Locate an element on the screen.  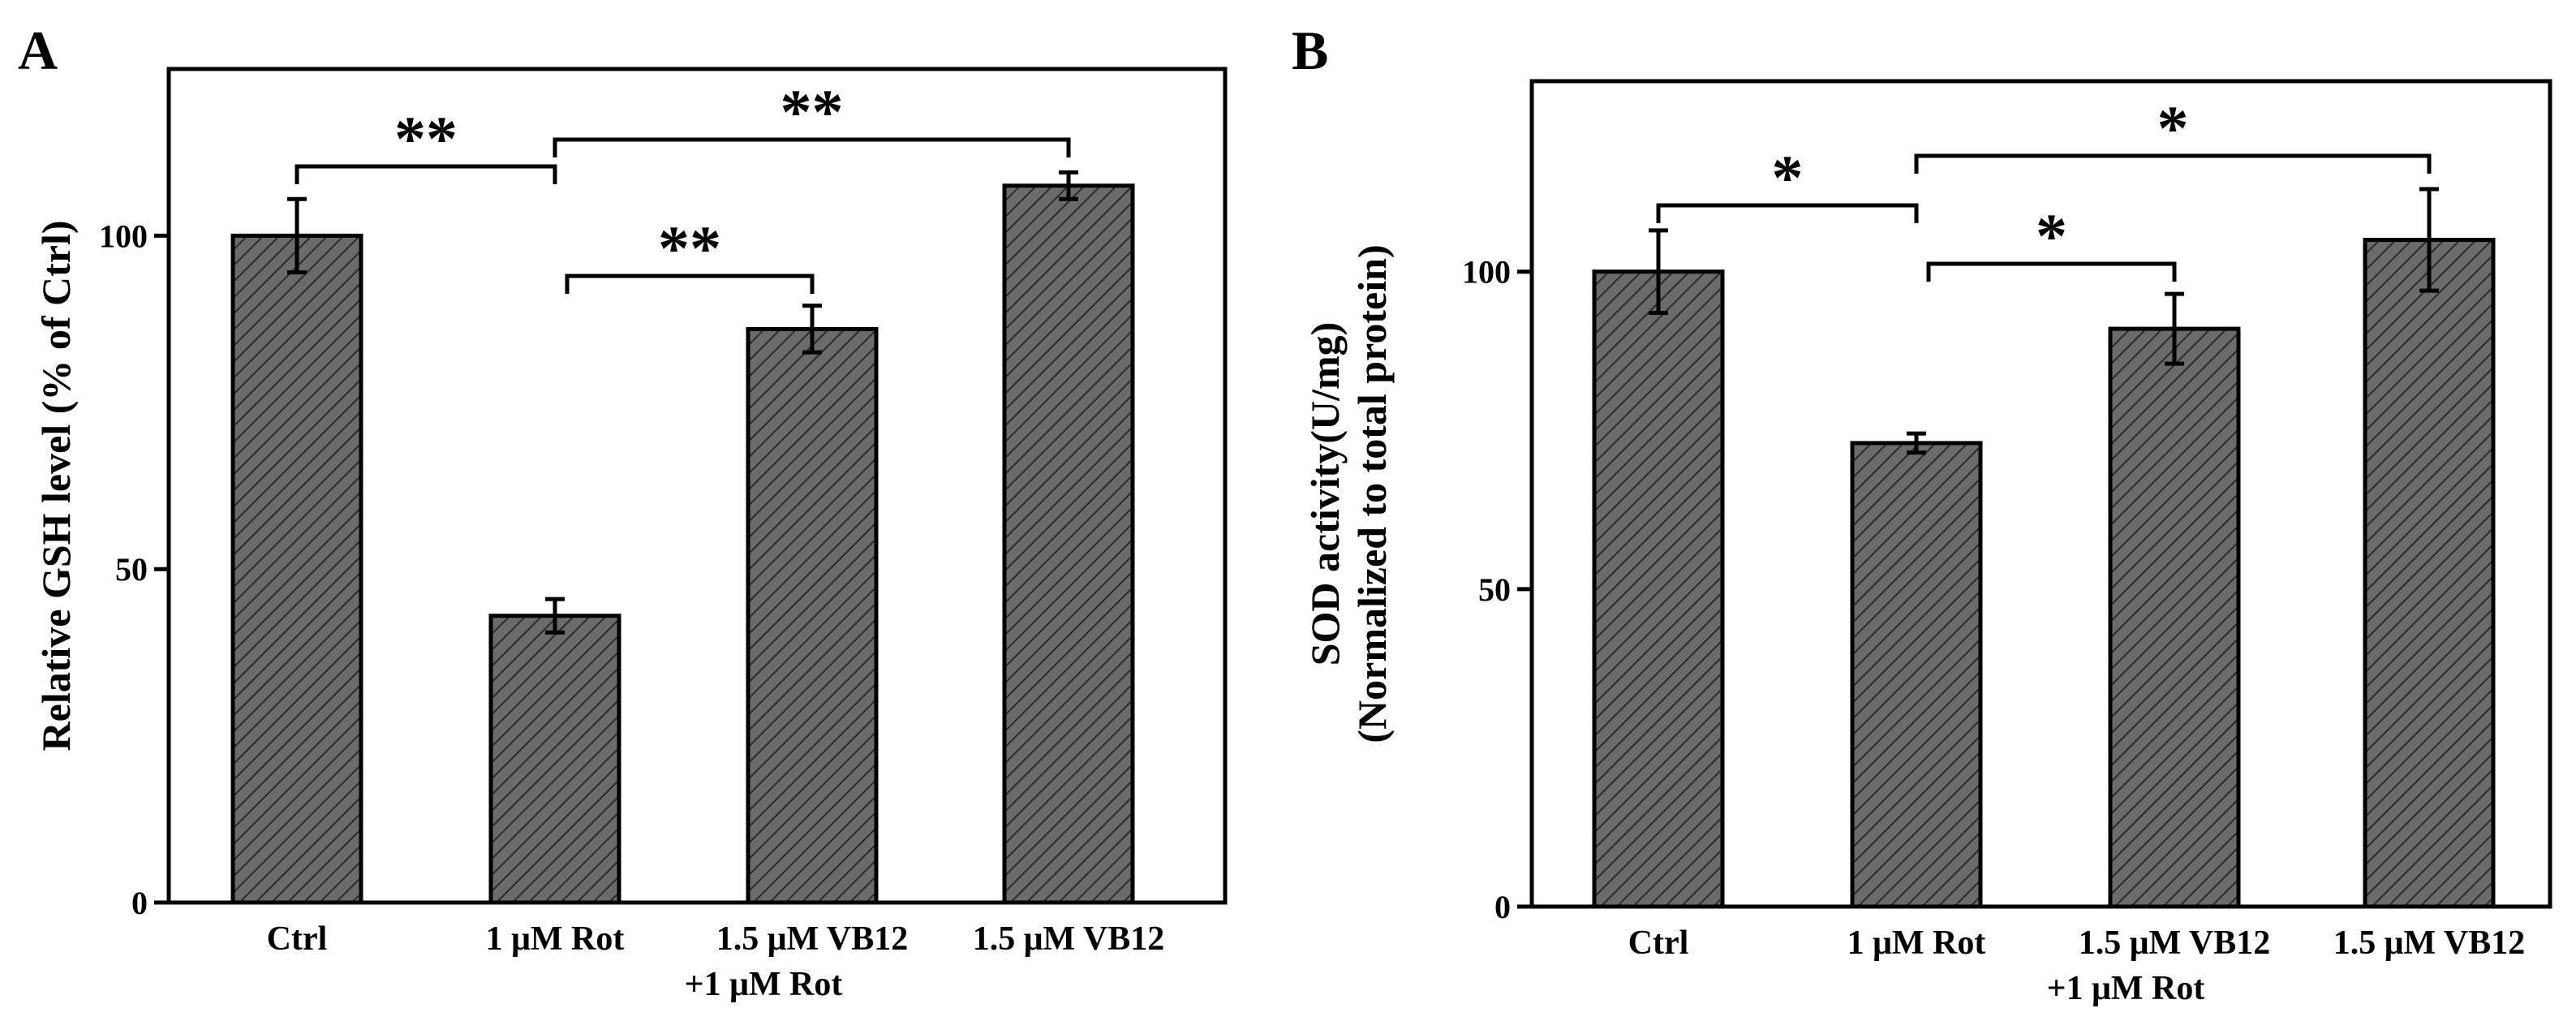
y-axis-title: Relative GSH level (% of Ctrl) is located at coordinates (56, 486).